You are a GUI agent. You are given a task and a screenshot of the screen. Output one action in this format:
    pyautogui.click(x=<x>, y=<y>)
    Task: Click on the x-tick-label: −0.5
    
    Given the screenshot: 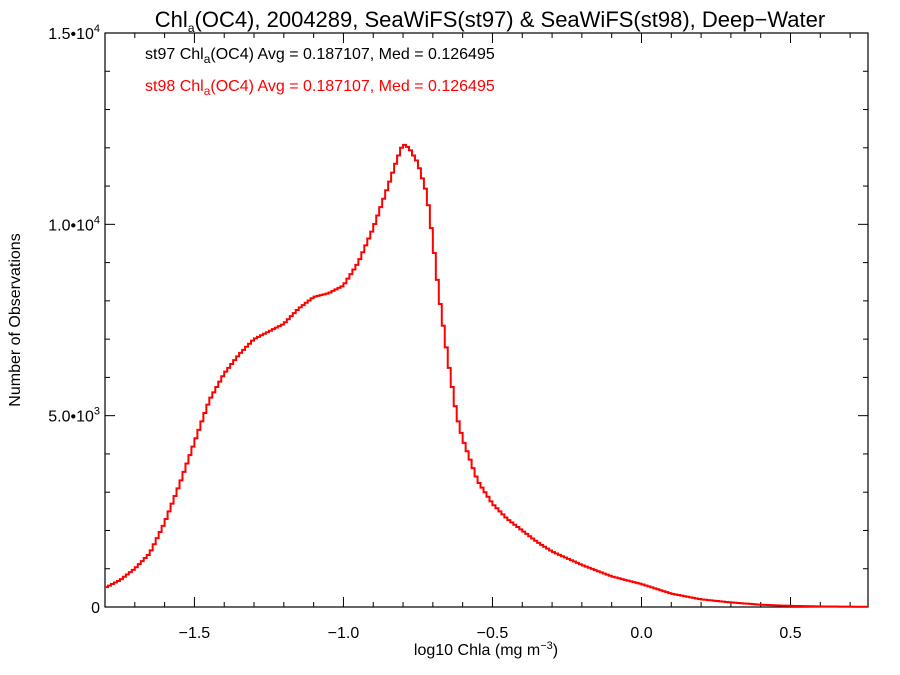 What is the action you would take?
    pyautogui.click(x=493, y=633)
    